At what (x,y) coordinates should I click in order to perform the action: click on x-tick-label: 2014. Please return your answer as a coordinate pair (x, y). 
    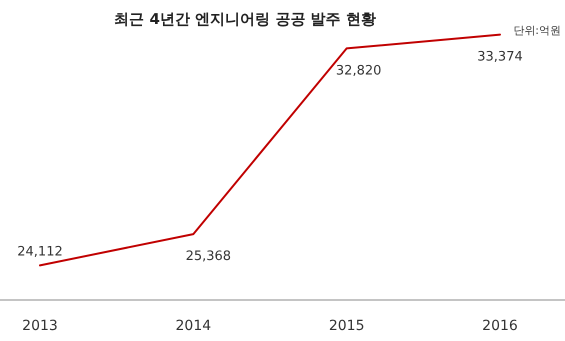
    Looking at the image, I should click on (194, 326).